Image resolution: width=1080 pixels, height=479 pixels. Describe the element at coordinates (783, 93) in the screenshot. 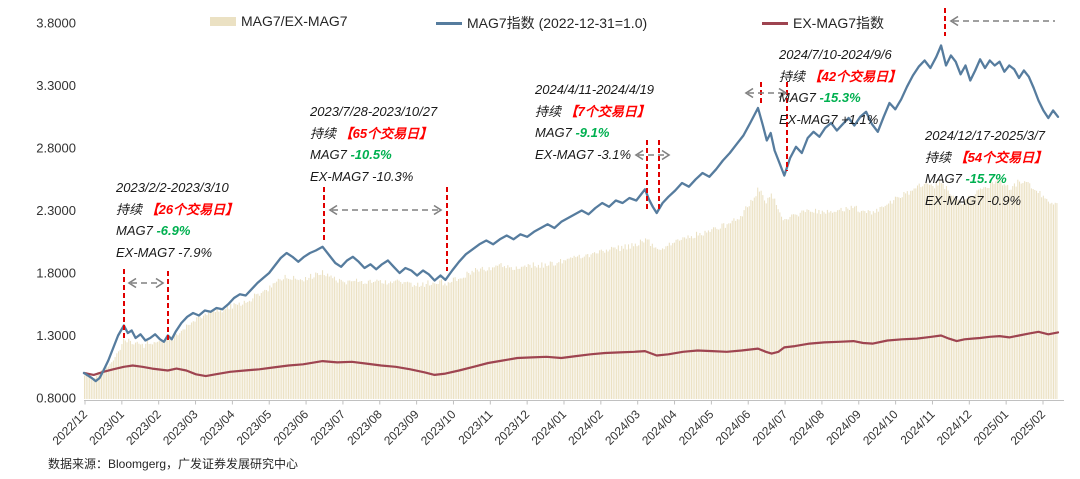

I see `arrowhead-right` at that location.